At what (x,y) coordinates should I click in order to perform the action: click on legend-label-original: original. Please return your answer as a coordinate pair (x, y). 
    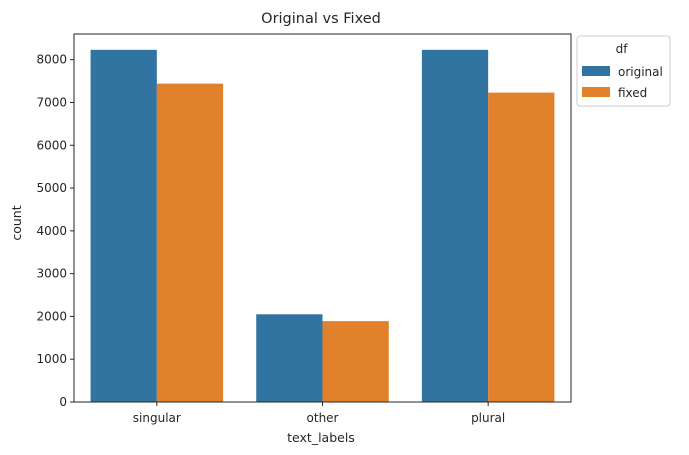
    Looking at the image, I should click on (640, 72).